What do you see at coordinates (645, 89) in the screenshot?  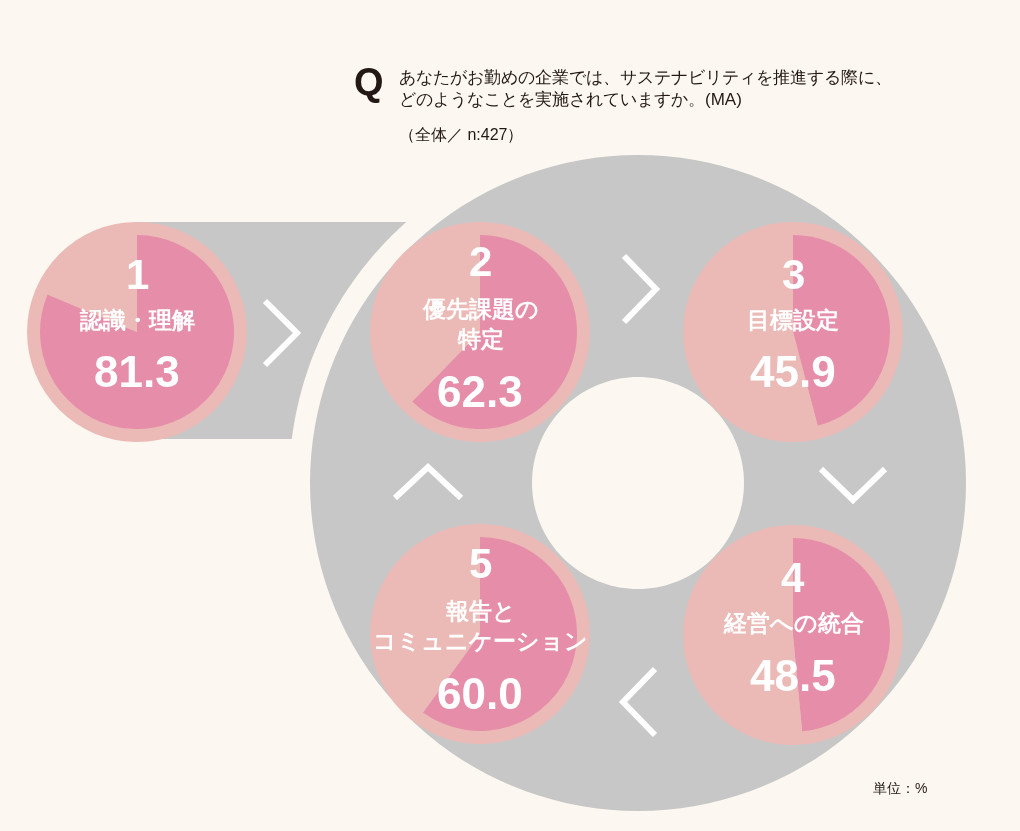 I see `text: あなたがお勤めの企業では、サステナビリティを推進する際に、どのようなことを実施されていますか。(MA)` at bounding box center [645, 89].